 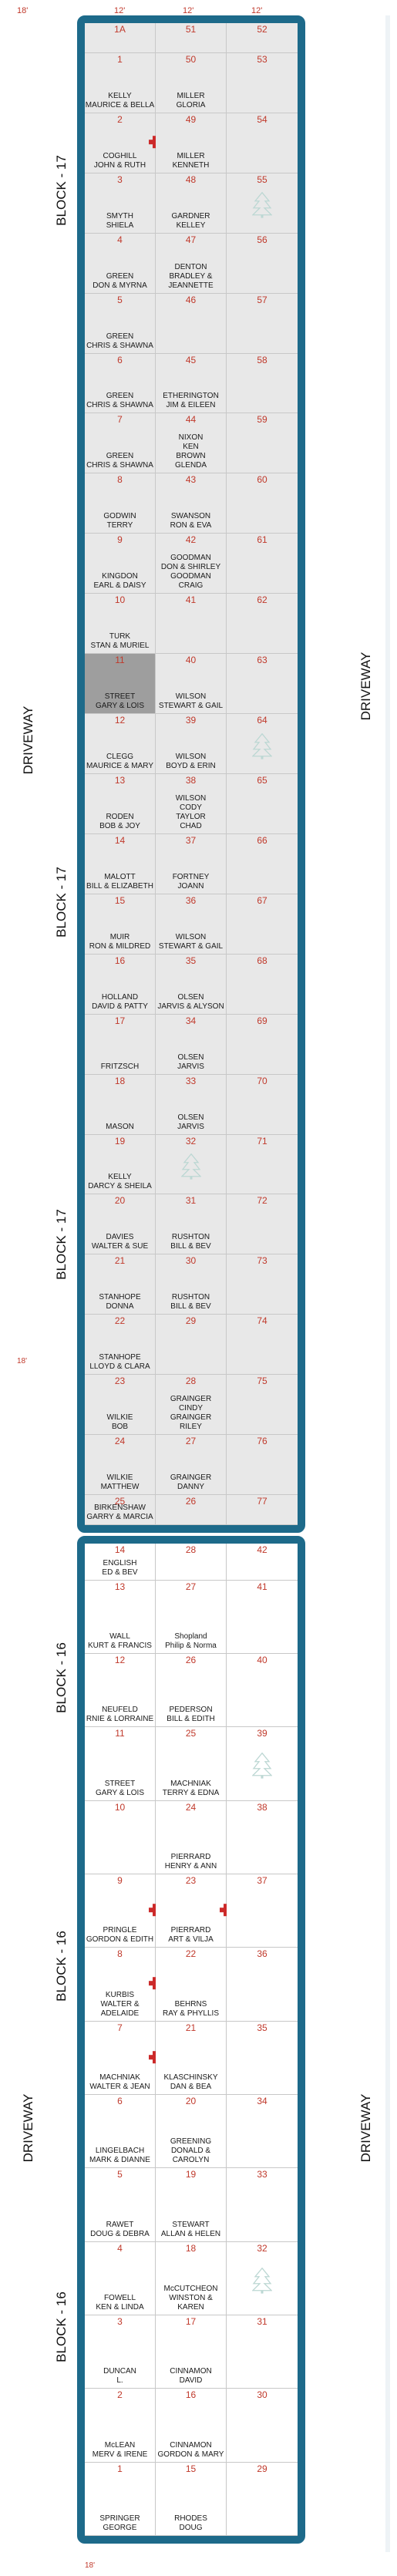 I want to click on plot-block16-12: 12 NEUFELD RNIE & LORRAINE, so click(x=120, y=1691).